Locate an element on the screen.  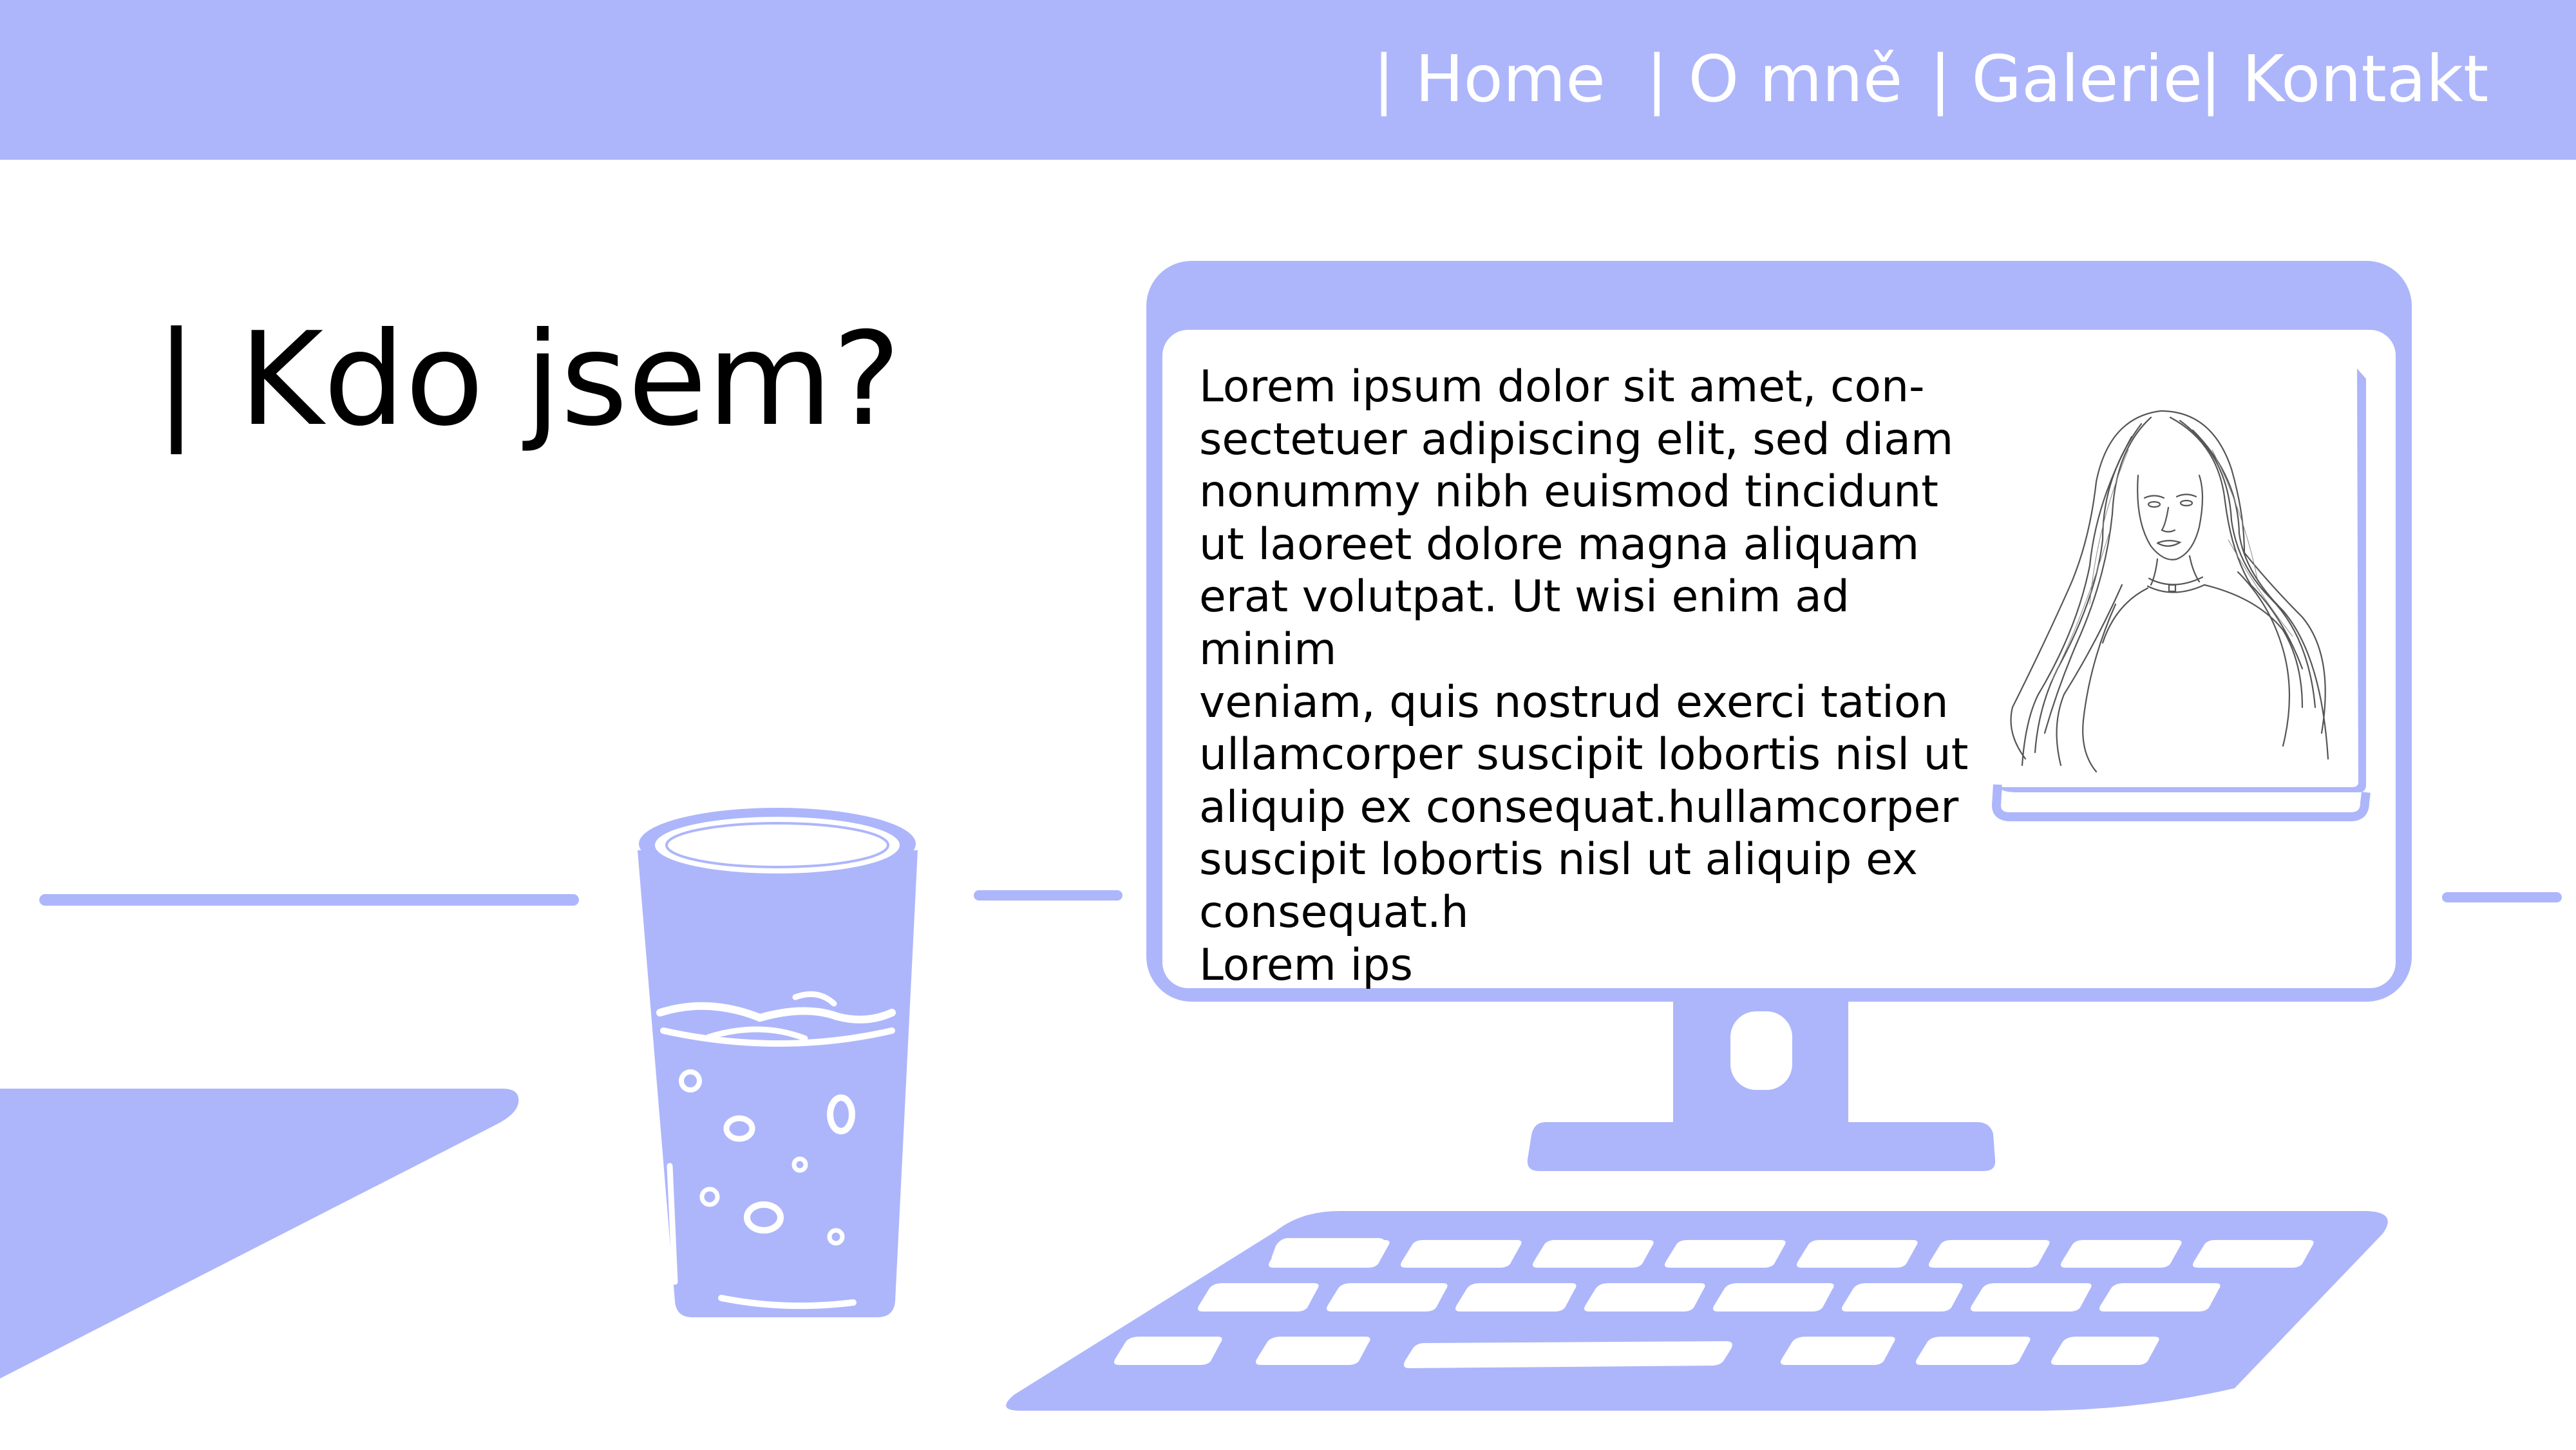
top-nav-bar: | Home | O mně | Galerie | Kontakt is located at coordinates (1288, 80).